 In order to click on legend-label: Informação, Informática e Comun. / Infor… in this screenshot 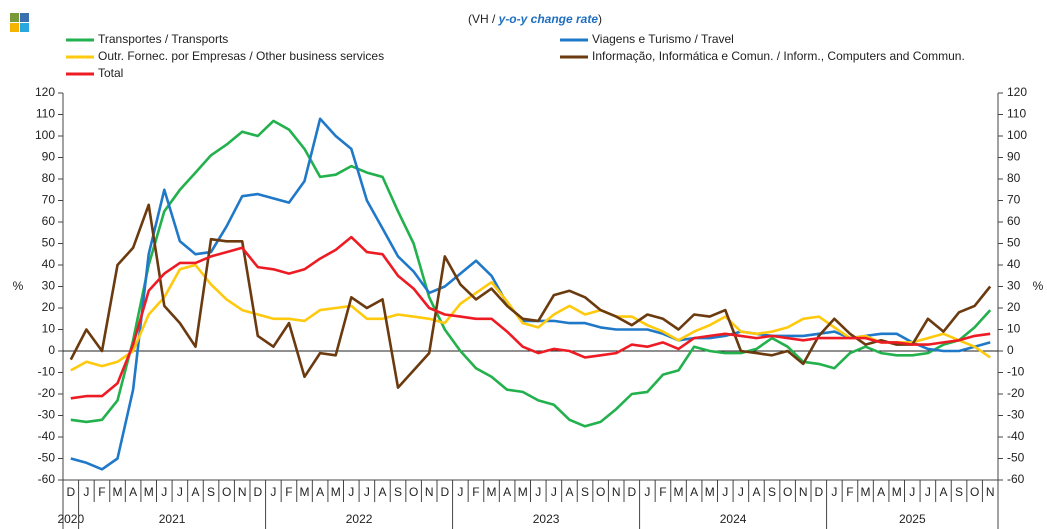, I will do `click(778, 56)`.